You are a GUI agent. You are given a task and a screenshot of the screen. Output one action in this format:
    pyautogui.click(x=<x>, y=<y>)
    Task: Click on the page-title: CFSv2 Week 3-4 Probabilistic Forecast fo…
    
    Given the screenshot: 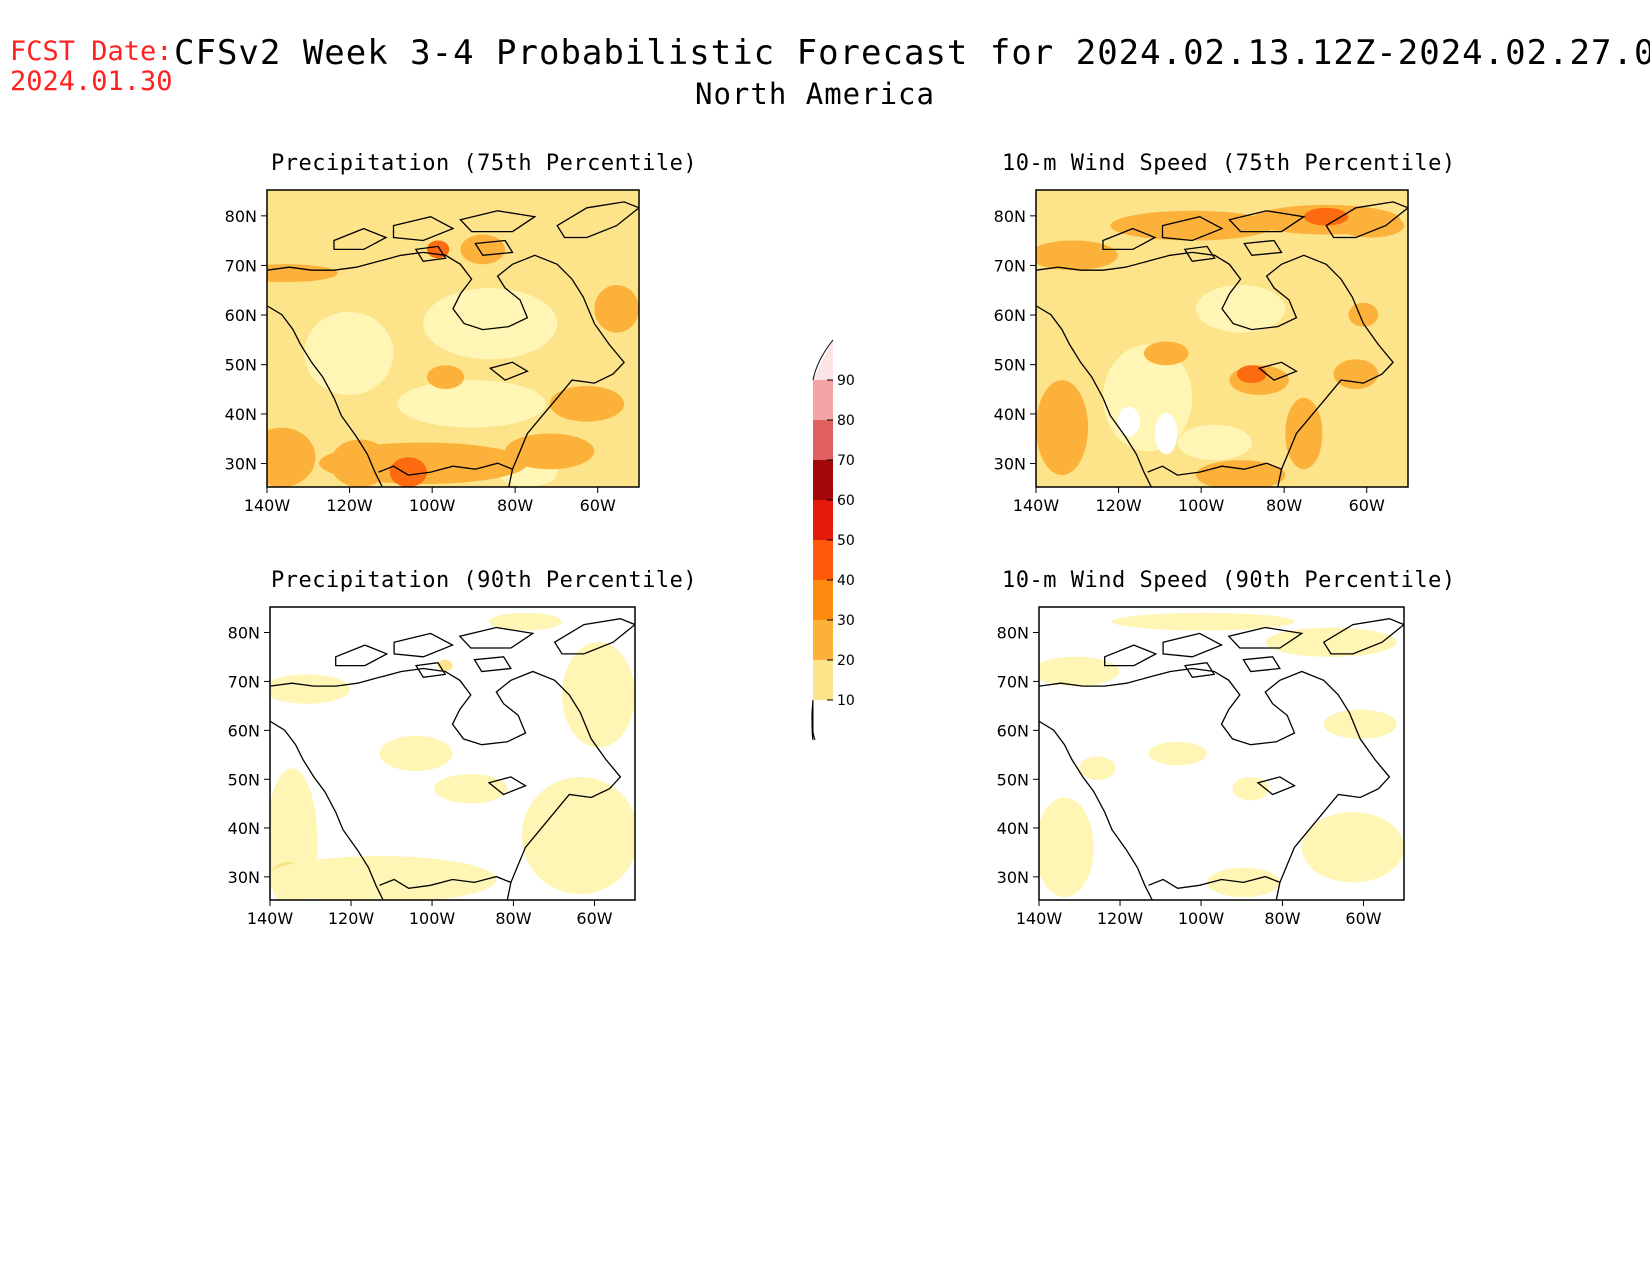 What is the action you would take?
    pyautogui.click(x=912, y=53)
    